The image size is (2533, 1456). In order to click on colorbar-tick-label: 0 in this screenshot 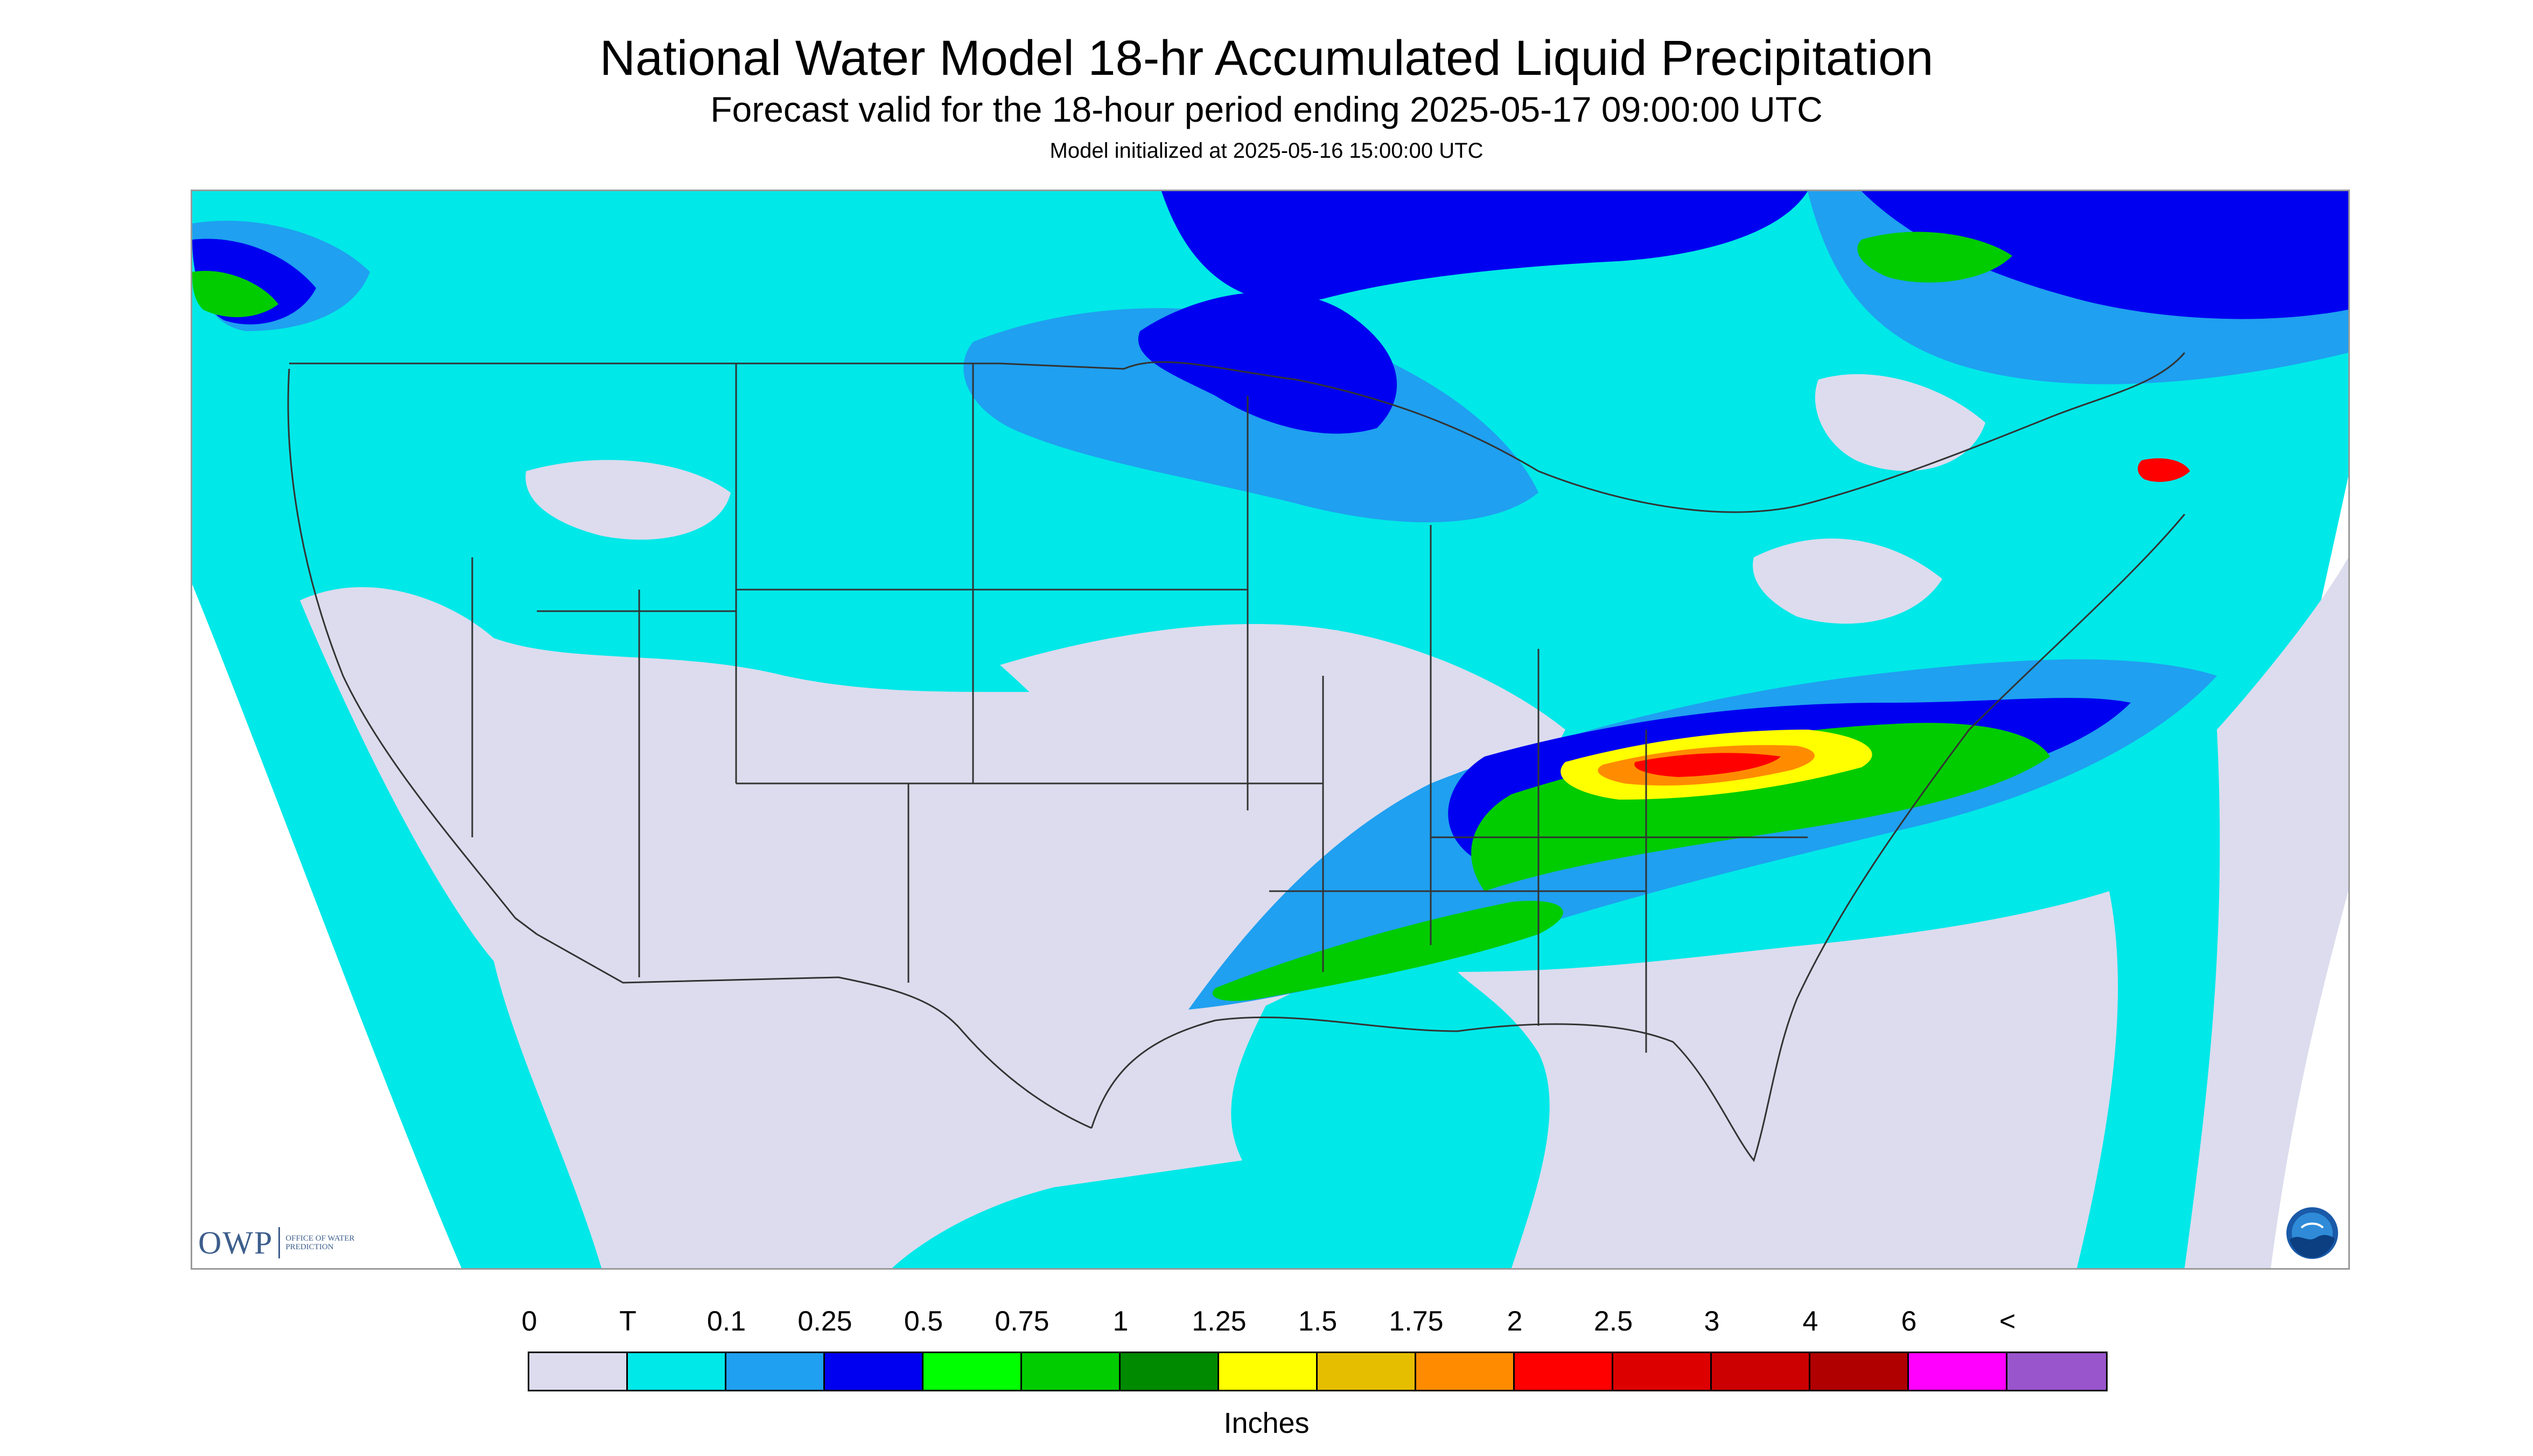, I will do `click(529, 1321)`.